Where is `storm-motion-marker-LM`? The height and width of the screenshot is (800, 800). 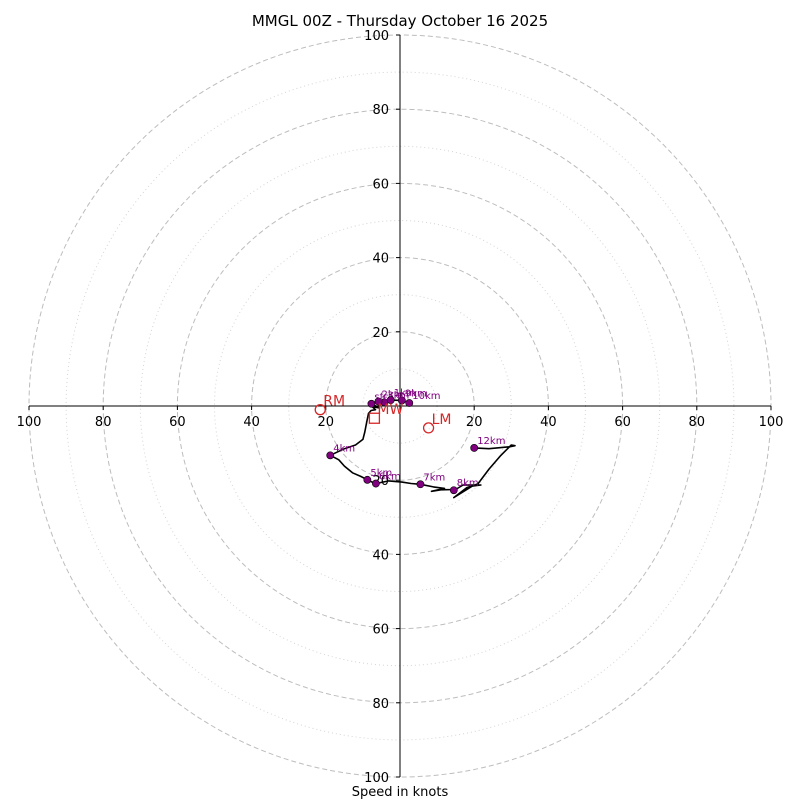
storm-motion-marker-LM is located at coordinates (428, 428).